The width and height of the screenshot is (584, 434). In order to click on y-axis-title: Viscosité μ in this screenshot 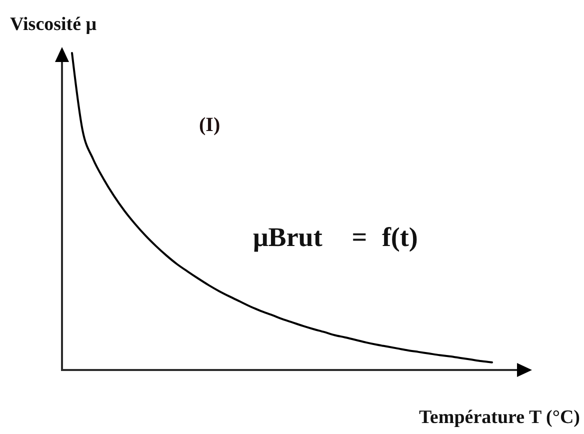, I will do `click(53, 24)`.